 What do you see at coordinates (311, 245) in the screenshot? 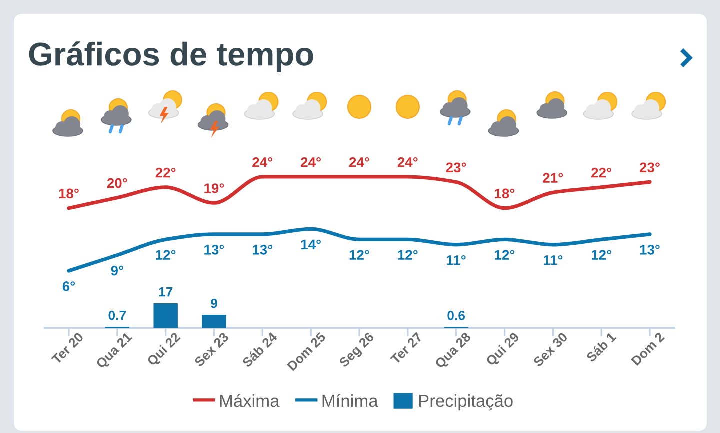
I see `data-label: 14°` at bounding box center [311, 245].